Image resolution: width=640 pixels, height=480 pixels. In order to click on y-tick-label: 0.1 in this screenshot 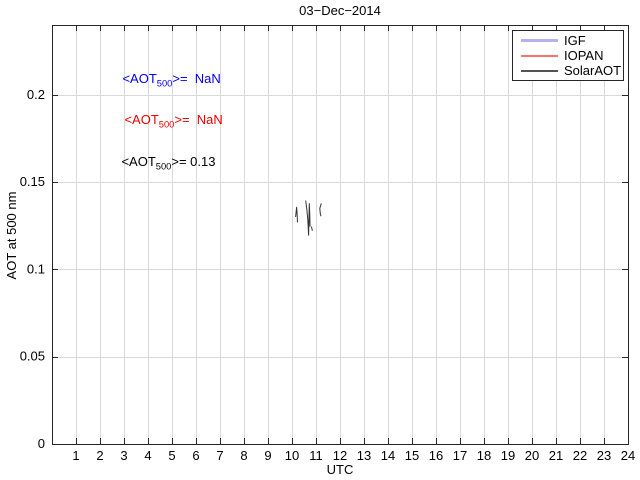, I will do `click(36, 268)`.